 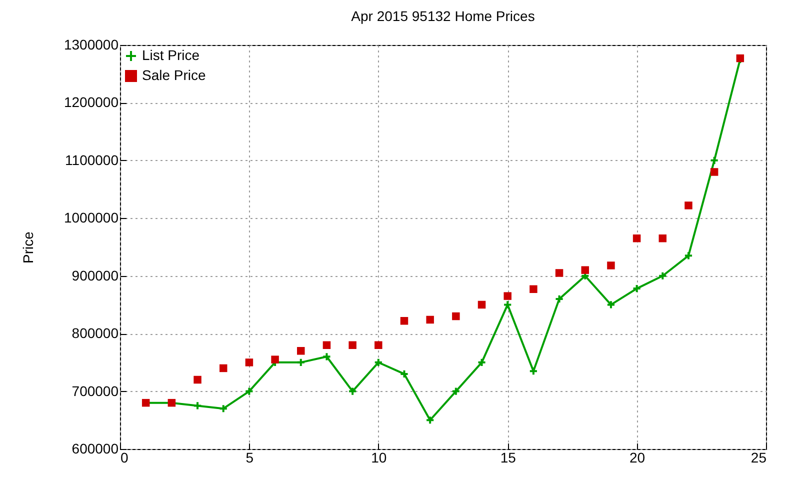 What do you see at coordinates (91, 218) in the screenshot?
I see `y-tick-label: 1000000` at bounding box center [91, 218].